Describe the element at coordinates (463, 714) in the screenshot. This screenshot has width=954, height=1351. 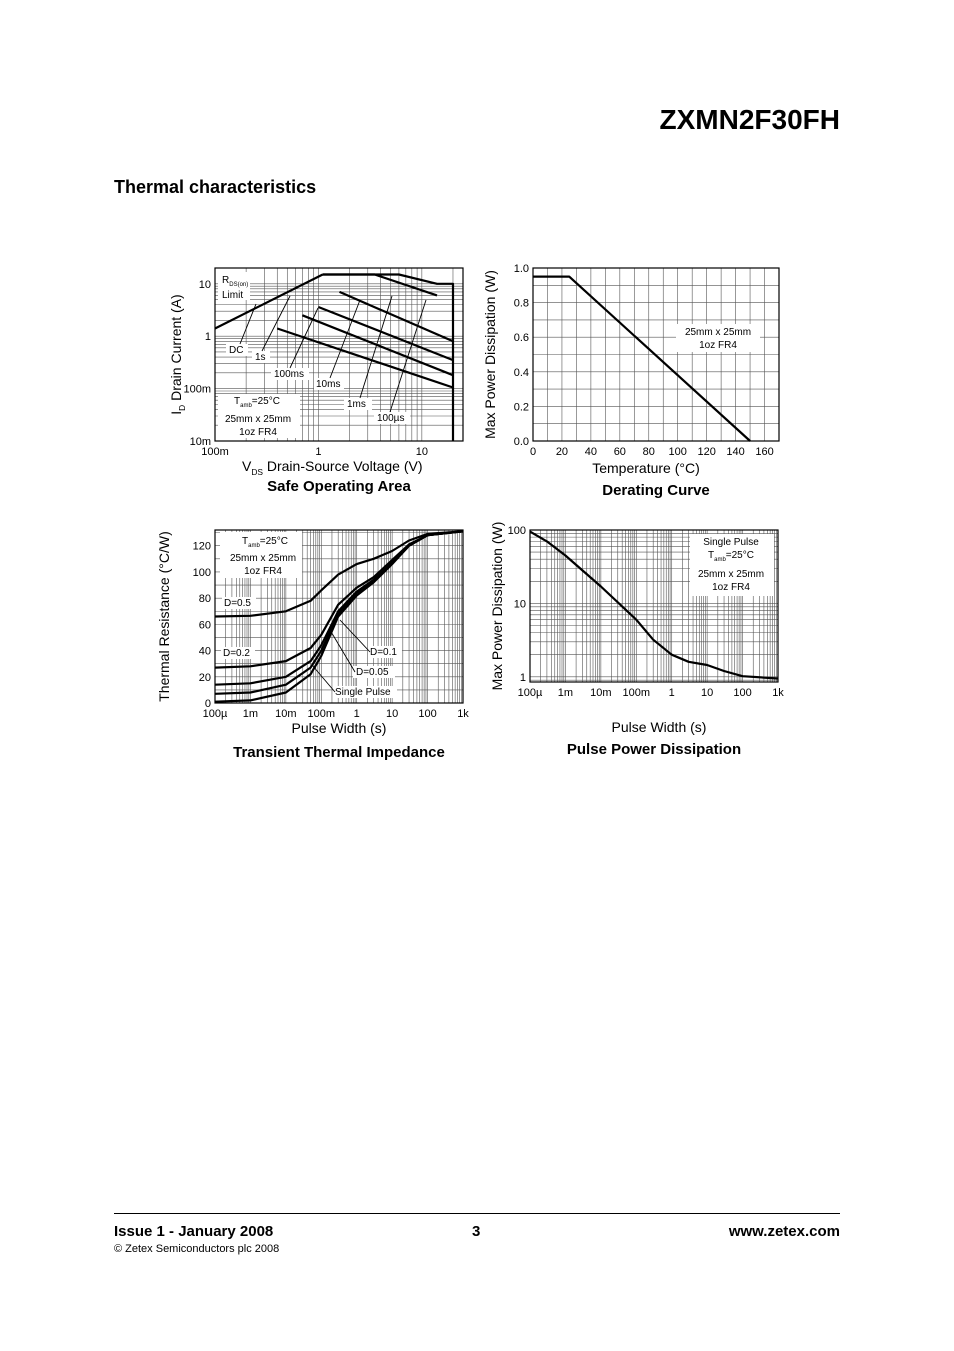
I see `x-tick-label: 1k` at that location.